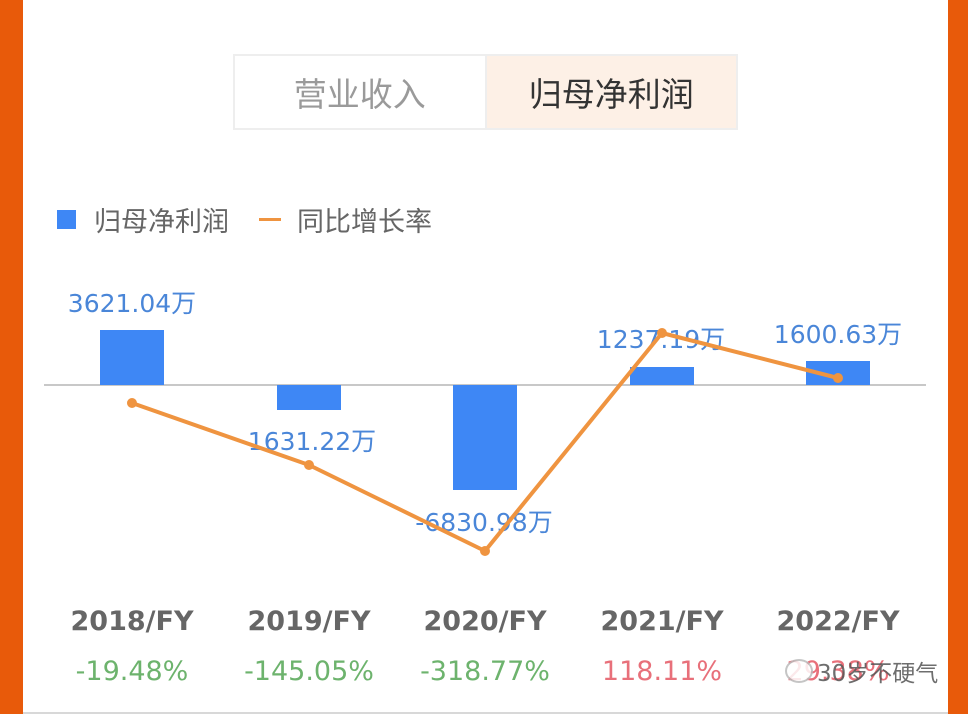  What do you see at coordinates (838, 621) in the screenshot?
I see `x-axis-label-2022: 2022/FY` at bounding box center [838, 621].